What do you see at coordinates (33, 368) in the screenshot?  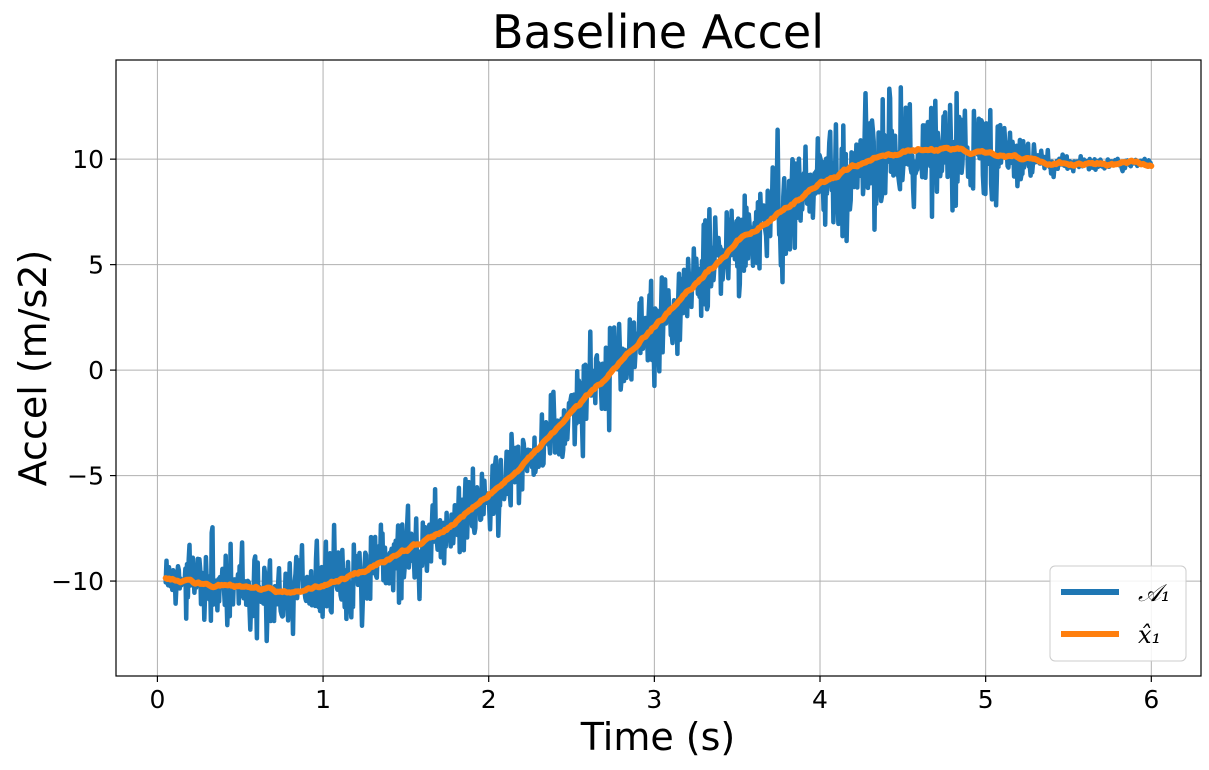 I see `y-axis-label: Accel (m/s2)` at bounding box center [33, 368].